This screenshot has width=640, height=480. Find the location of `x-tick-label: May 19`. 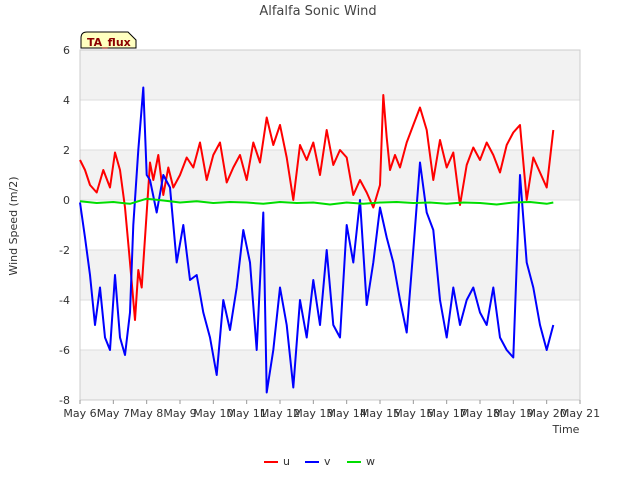

x-tick-label: May 19 is located at coordinates (513, 413).